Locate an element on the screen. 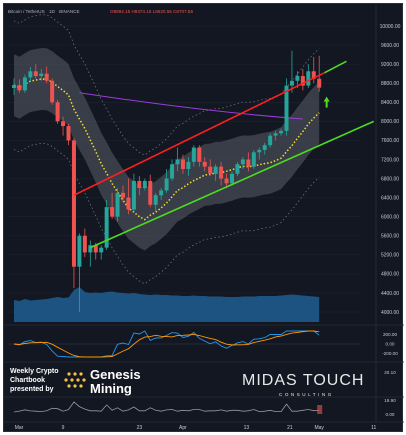 Image resolution: width=406 pixels, height=435 pixels. x-tick-label: 13 is located at coordinates (247, 428).